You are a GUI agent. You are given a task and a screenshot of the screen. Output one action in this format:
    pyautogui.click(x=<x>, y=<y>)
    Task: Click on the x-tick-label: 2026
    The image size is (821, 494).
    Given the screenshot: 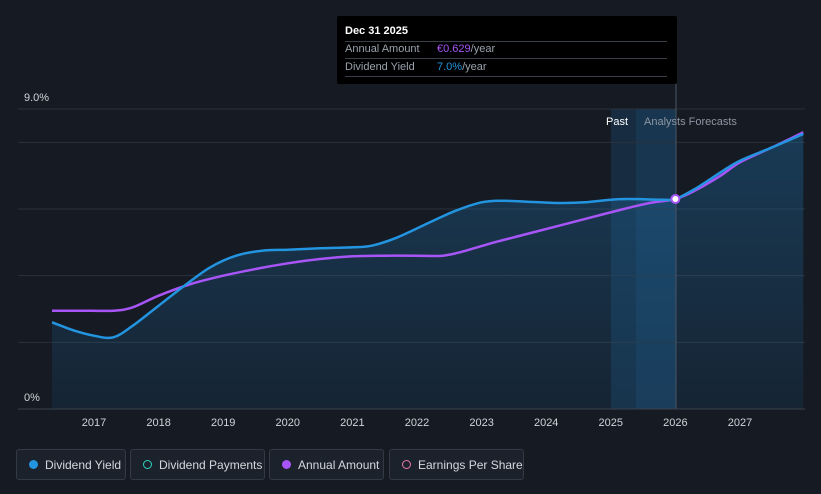 What is the action you would take?
    pyautogui.click(x=675, y=423)
    